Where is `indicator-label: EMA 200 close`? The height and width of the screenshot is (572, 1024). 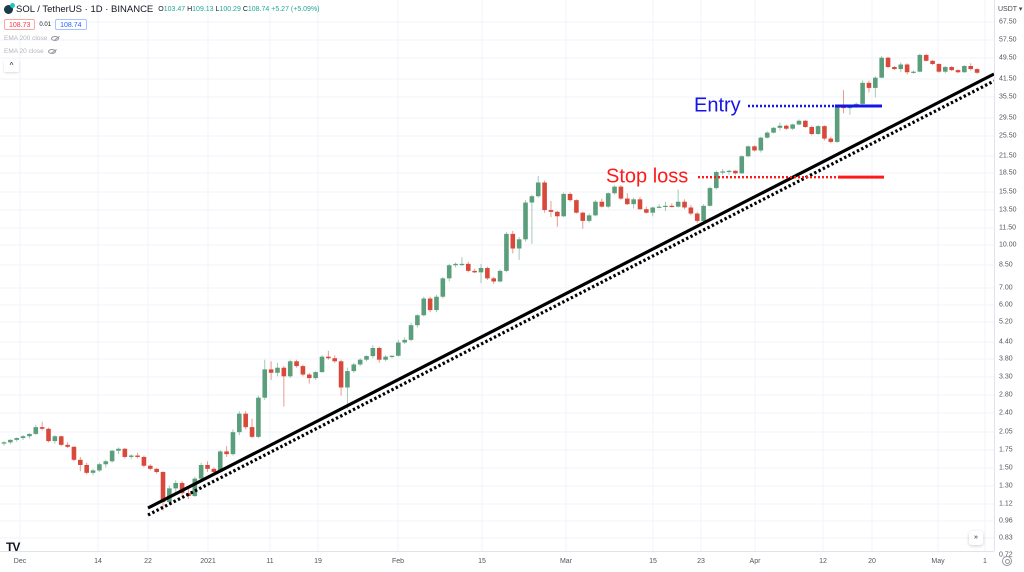 indicator-label: EMA 200 close is located at coordinates (26, 38).